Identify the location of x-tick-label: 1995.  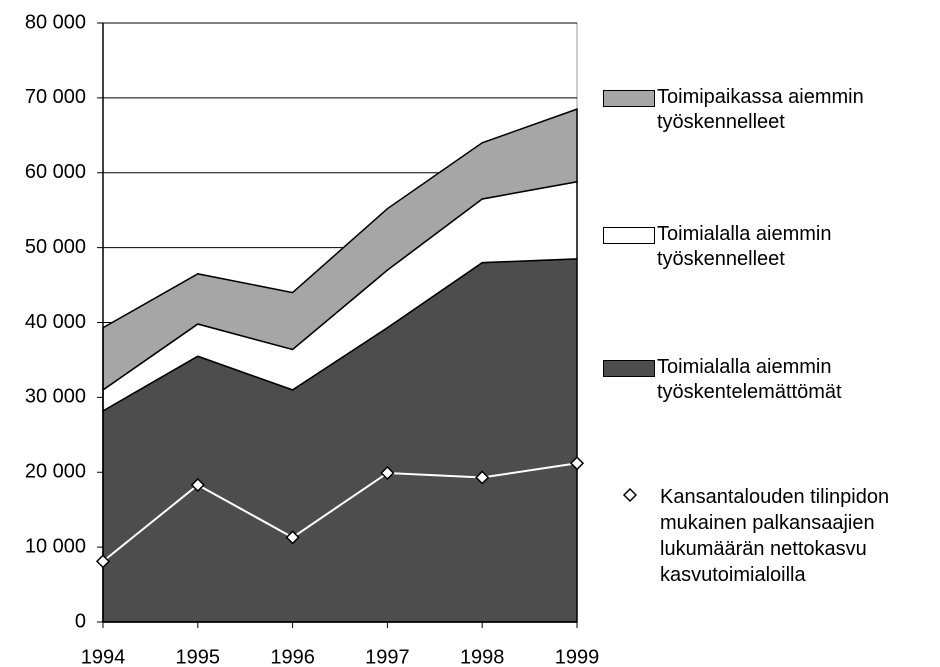
(198, 656).